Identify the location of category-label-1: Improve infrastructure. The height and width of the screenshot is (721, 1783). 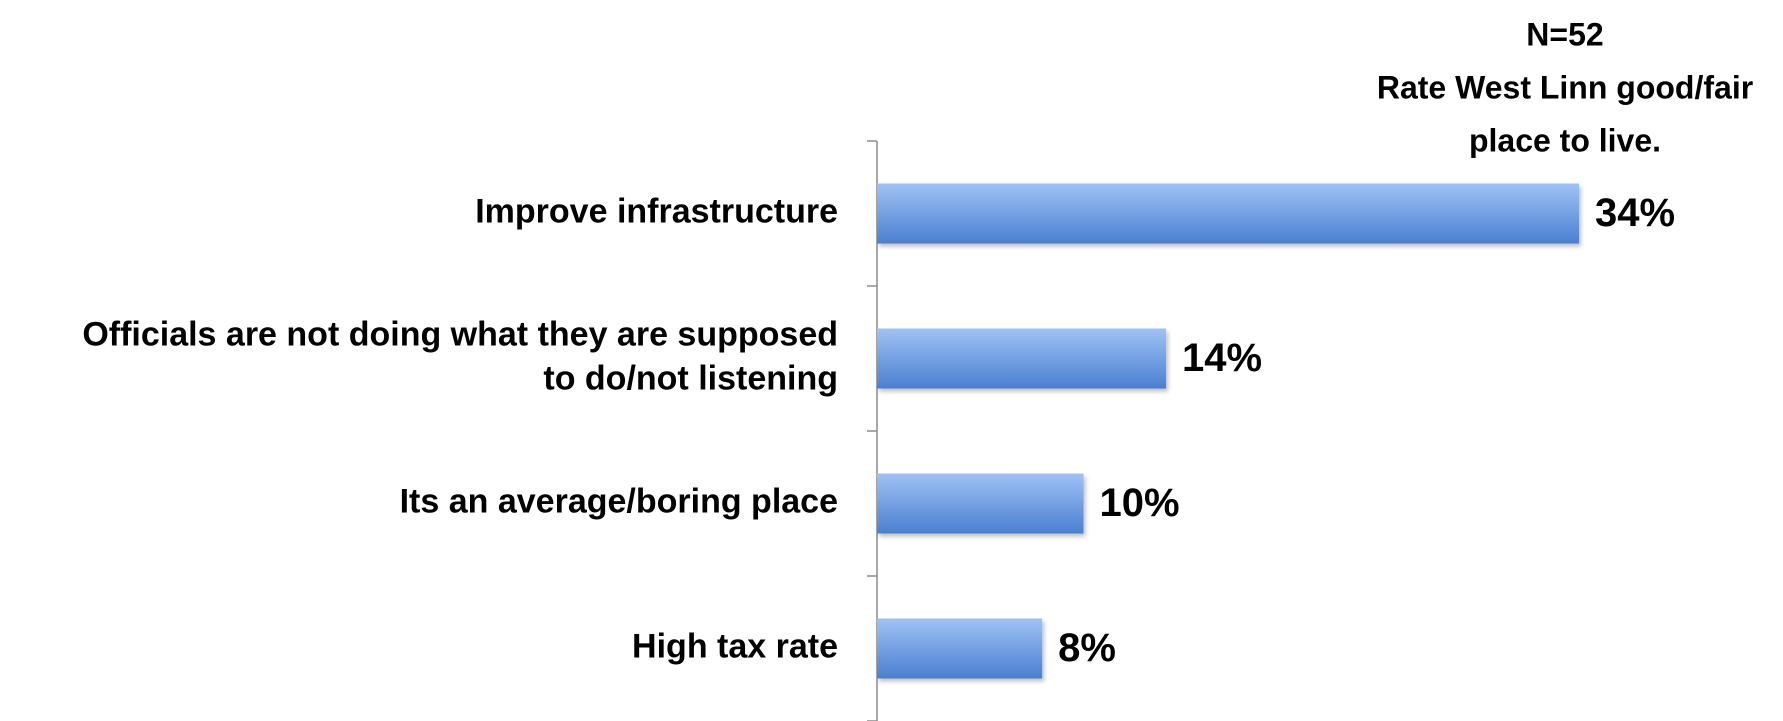
(656, 211).